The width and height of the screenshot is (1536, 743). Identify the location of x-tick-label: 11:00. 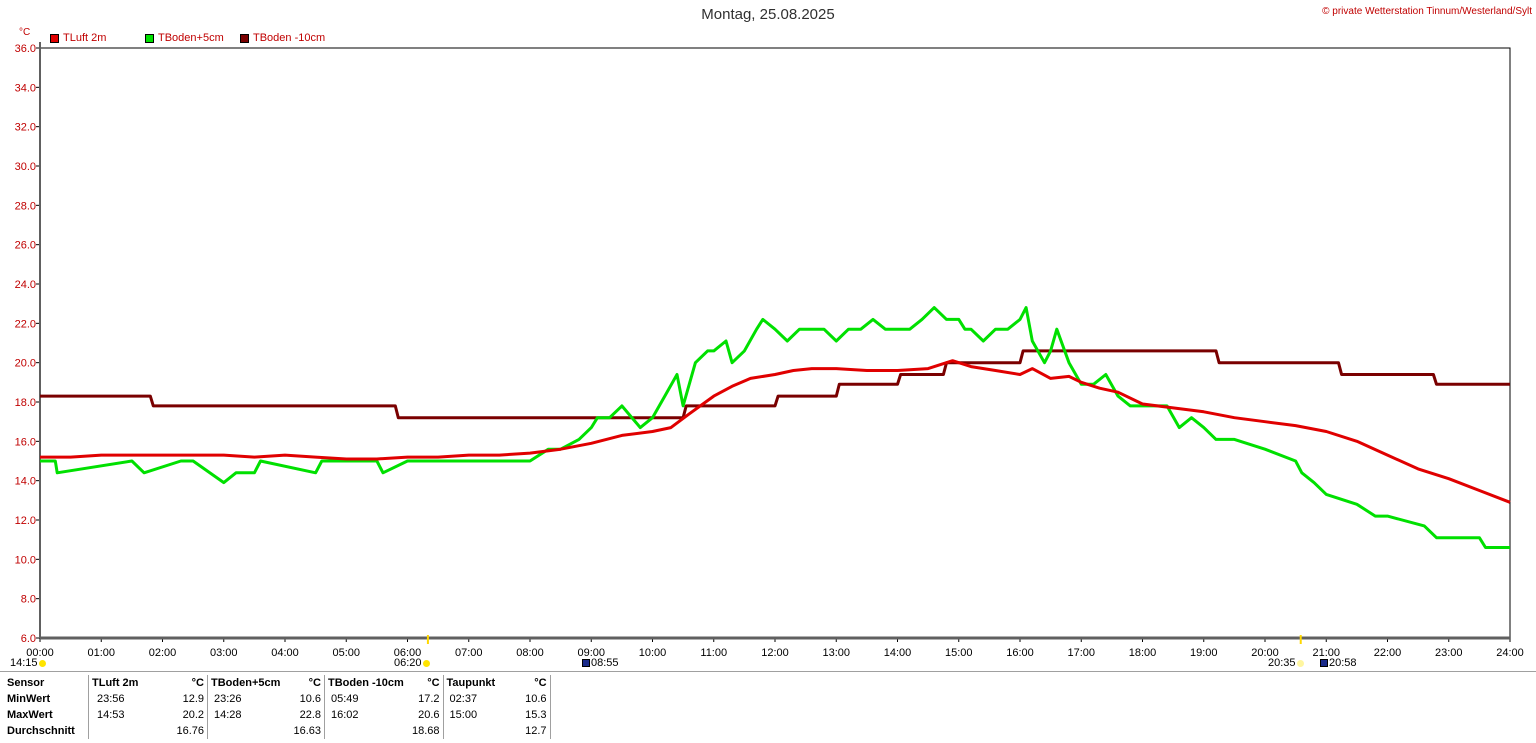
(713, 653).